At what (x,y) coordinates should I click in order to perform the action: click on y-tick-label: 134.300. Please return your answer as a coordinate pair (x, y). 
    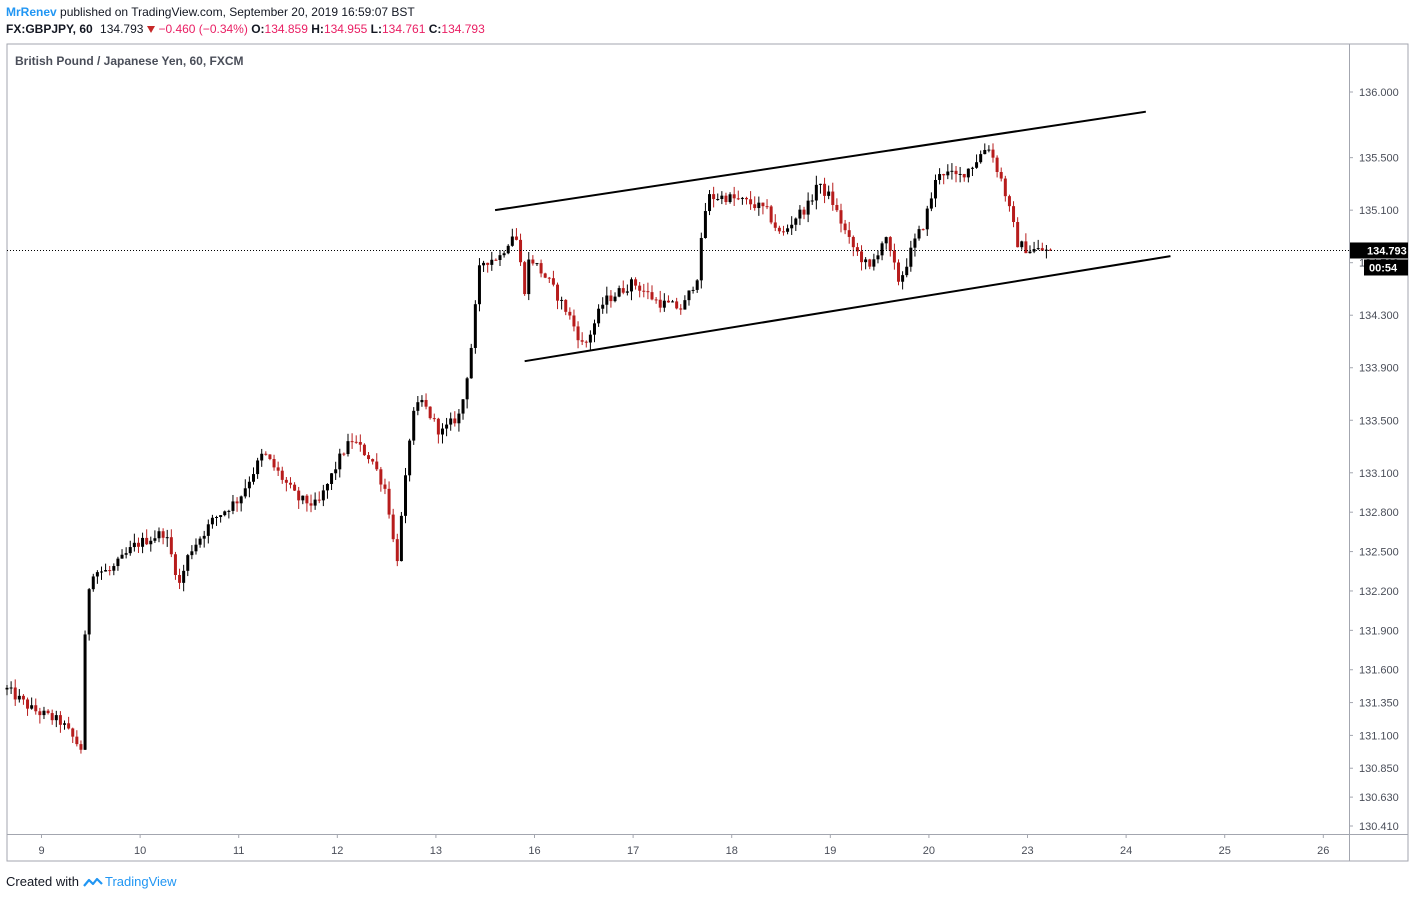
    Looking at the image, I should click on (1379, 316).